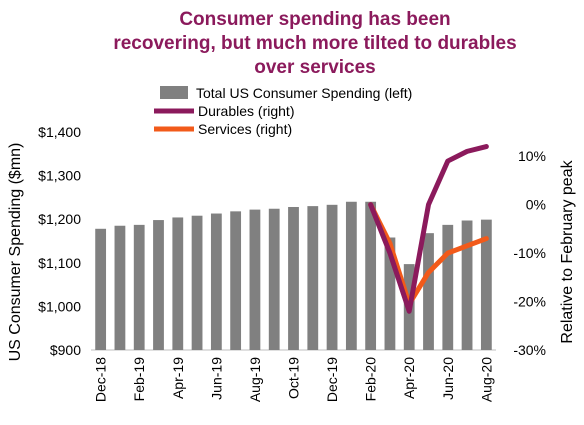 The image size is (584, 425). Describe the element at coordinates (246, 111) in the screenshot. I see `legend-label-durables: Durables (right)` at that location.